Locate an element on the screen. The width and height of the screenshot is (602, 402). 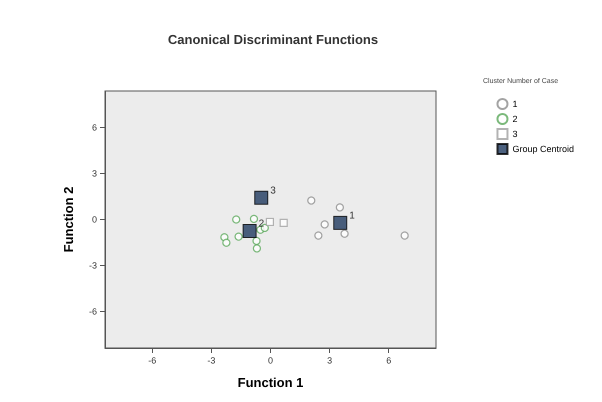
legend-label: 1 is located at coordinates (515, 104).